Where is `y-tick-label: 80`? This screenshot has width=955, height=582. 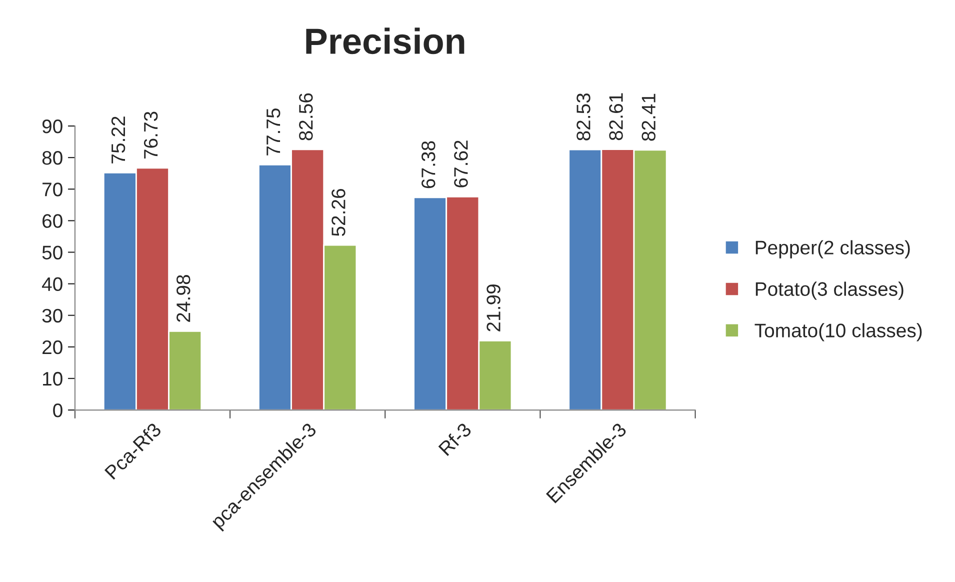
y-tick-label: 80 is located at coordinates (52, 158).